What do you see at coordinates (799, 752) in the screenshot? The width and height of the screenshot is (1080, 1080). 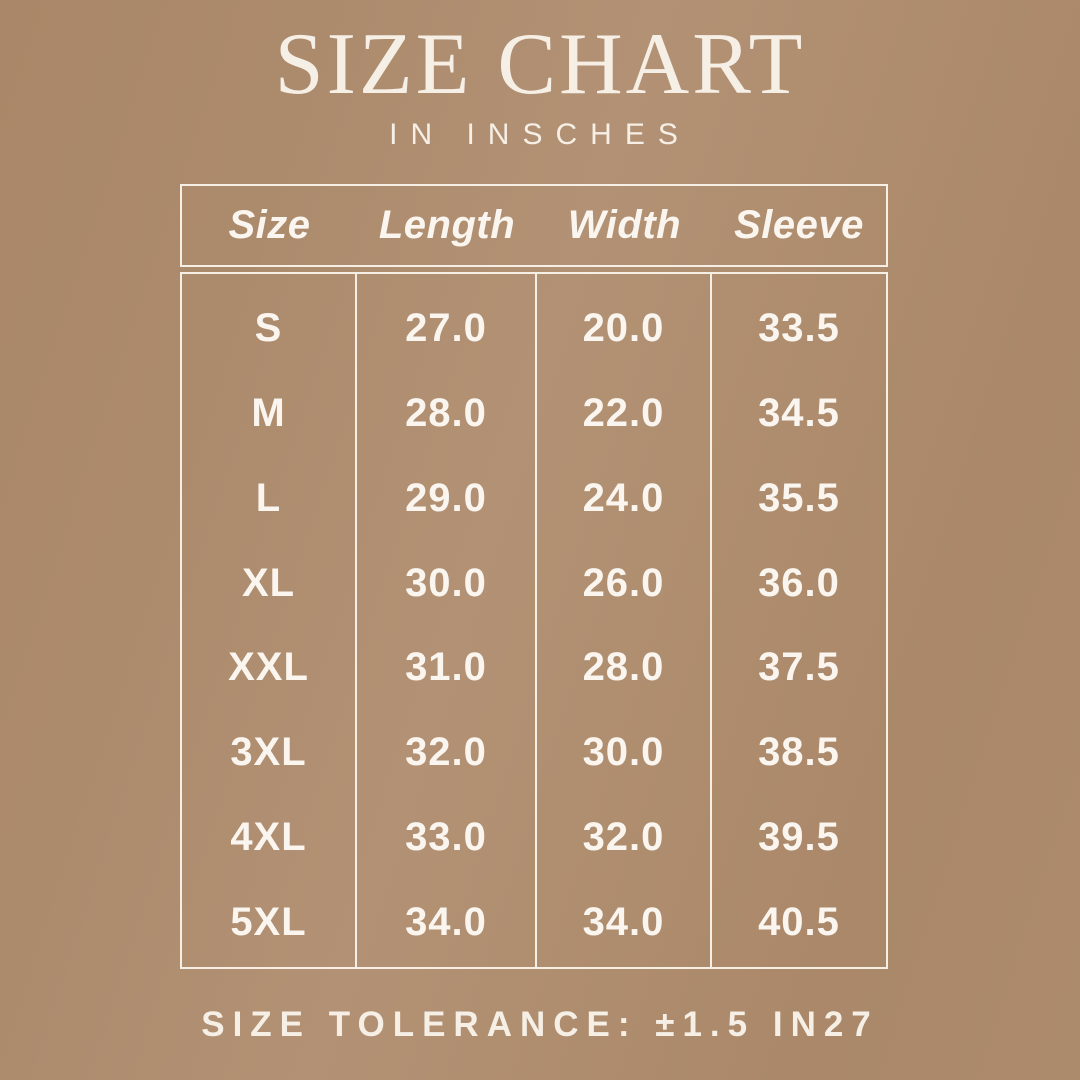 I see `sleeve-value: 38.5` at bounding box center [799, 752].